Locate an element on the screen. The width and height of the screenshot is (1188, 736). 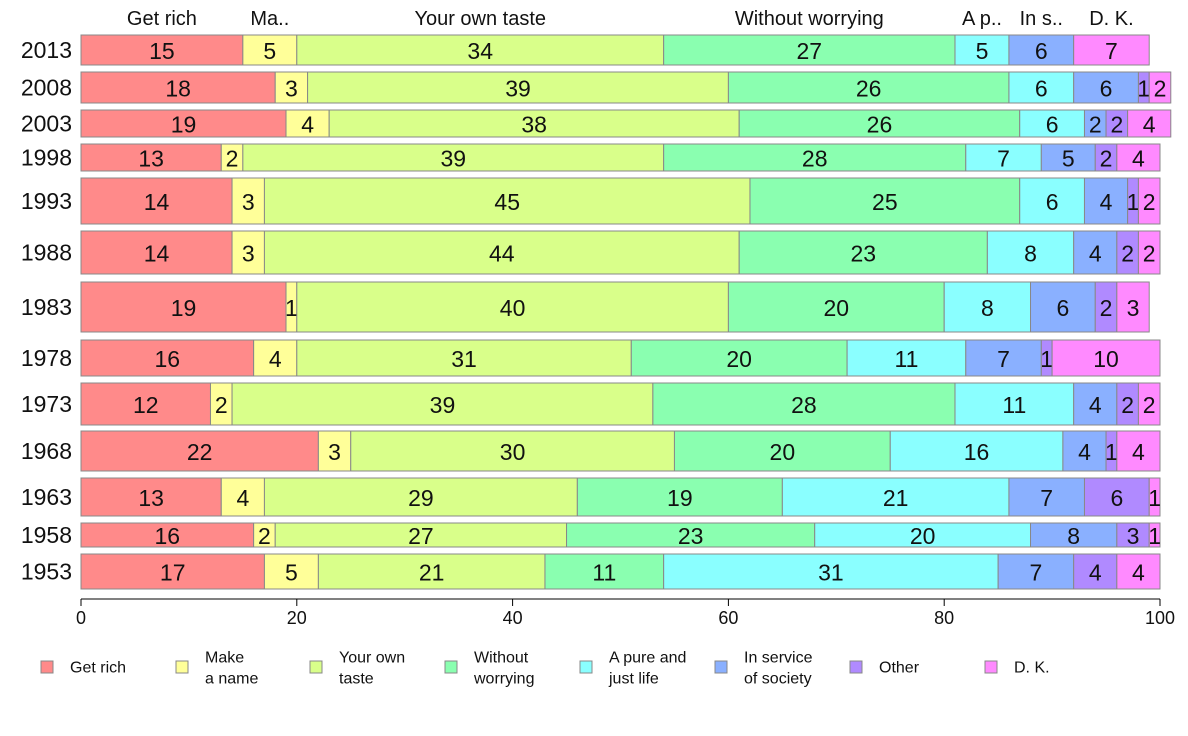
legend-label: Without is located at coordinates (501, 658).